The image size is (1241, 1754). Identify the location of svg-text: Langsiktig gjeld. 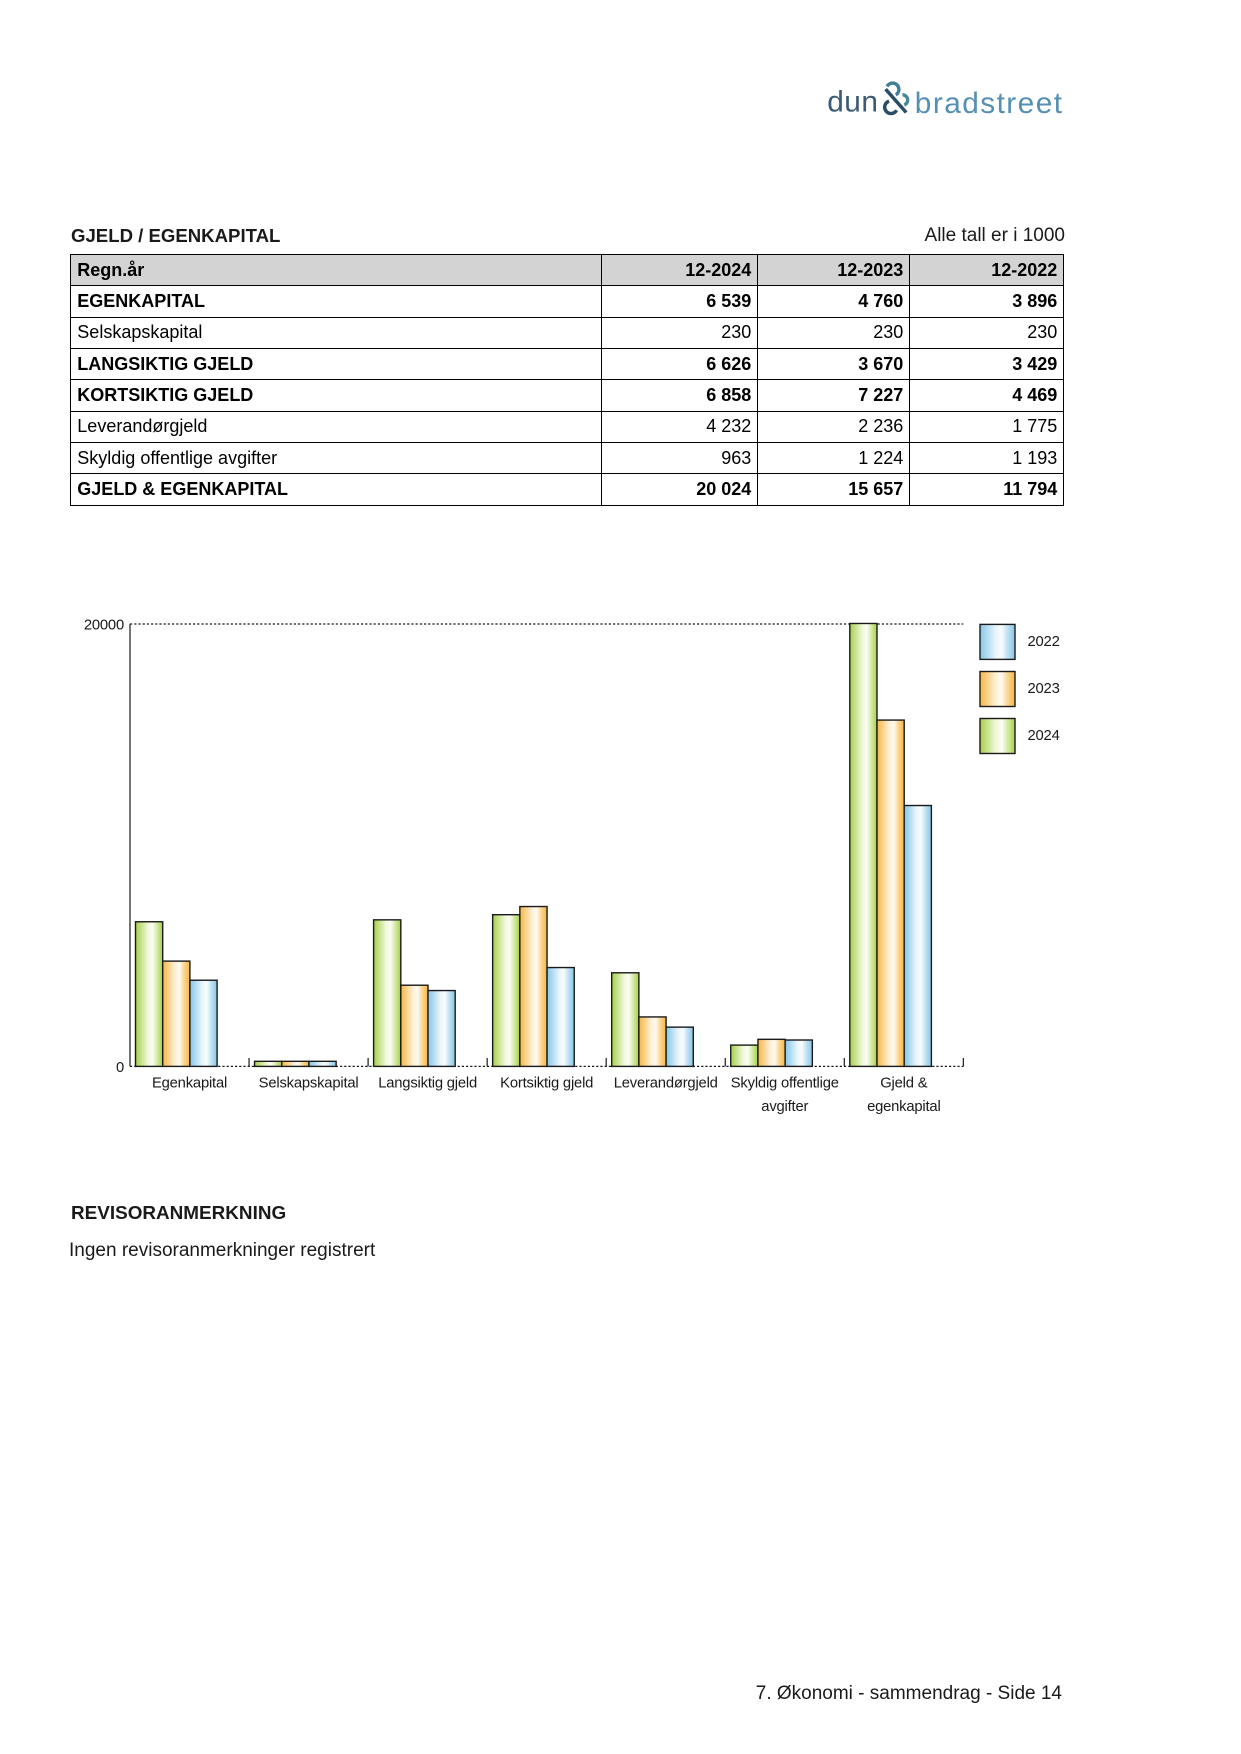
(427, 1083).